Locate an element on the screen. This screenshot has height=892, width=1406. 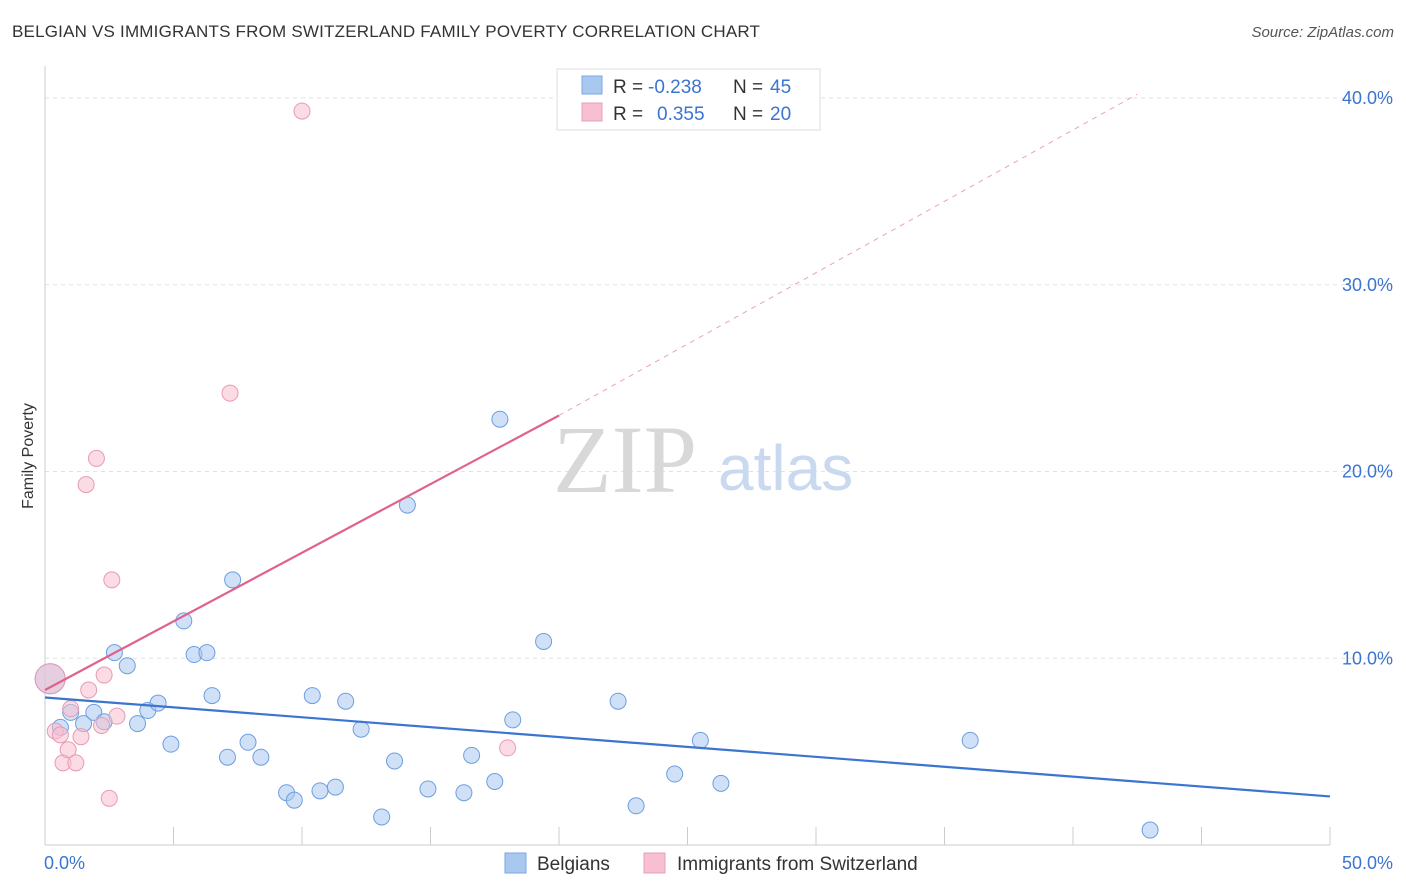
legend-n-label-2: N = is located at coordinates (748, 114).